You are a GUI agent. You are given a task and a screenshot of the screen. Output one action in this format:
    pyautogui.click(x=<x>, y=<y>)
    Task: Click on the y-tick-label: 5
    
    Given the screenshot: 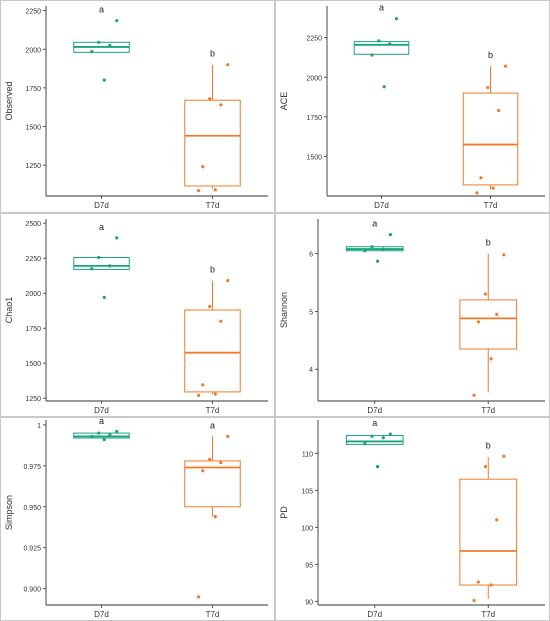 What is the action you would take?
    pyautogui.click(x=311, y=312)
    